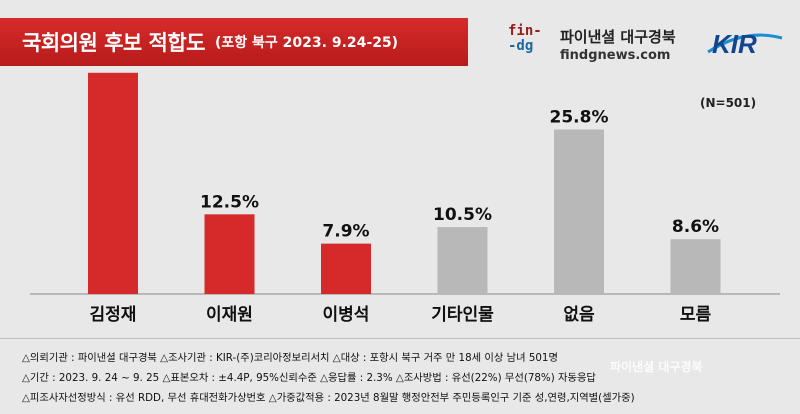 The image size is (800, 414). I want to click on brand-block: fin- -dg 파이낸셜 대구경북 findgnews.com, so click(608, 47).